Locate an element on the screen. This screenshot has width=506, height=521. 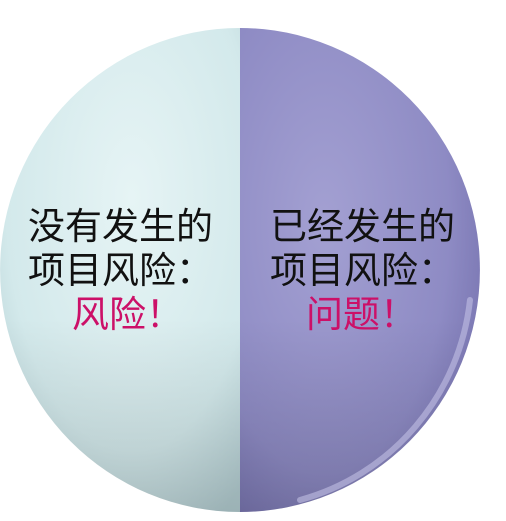
right-line-2: 项目风险： is located at coordinates (362, 270).